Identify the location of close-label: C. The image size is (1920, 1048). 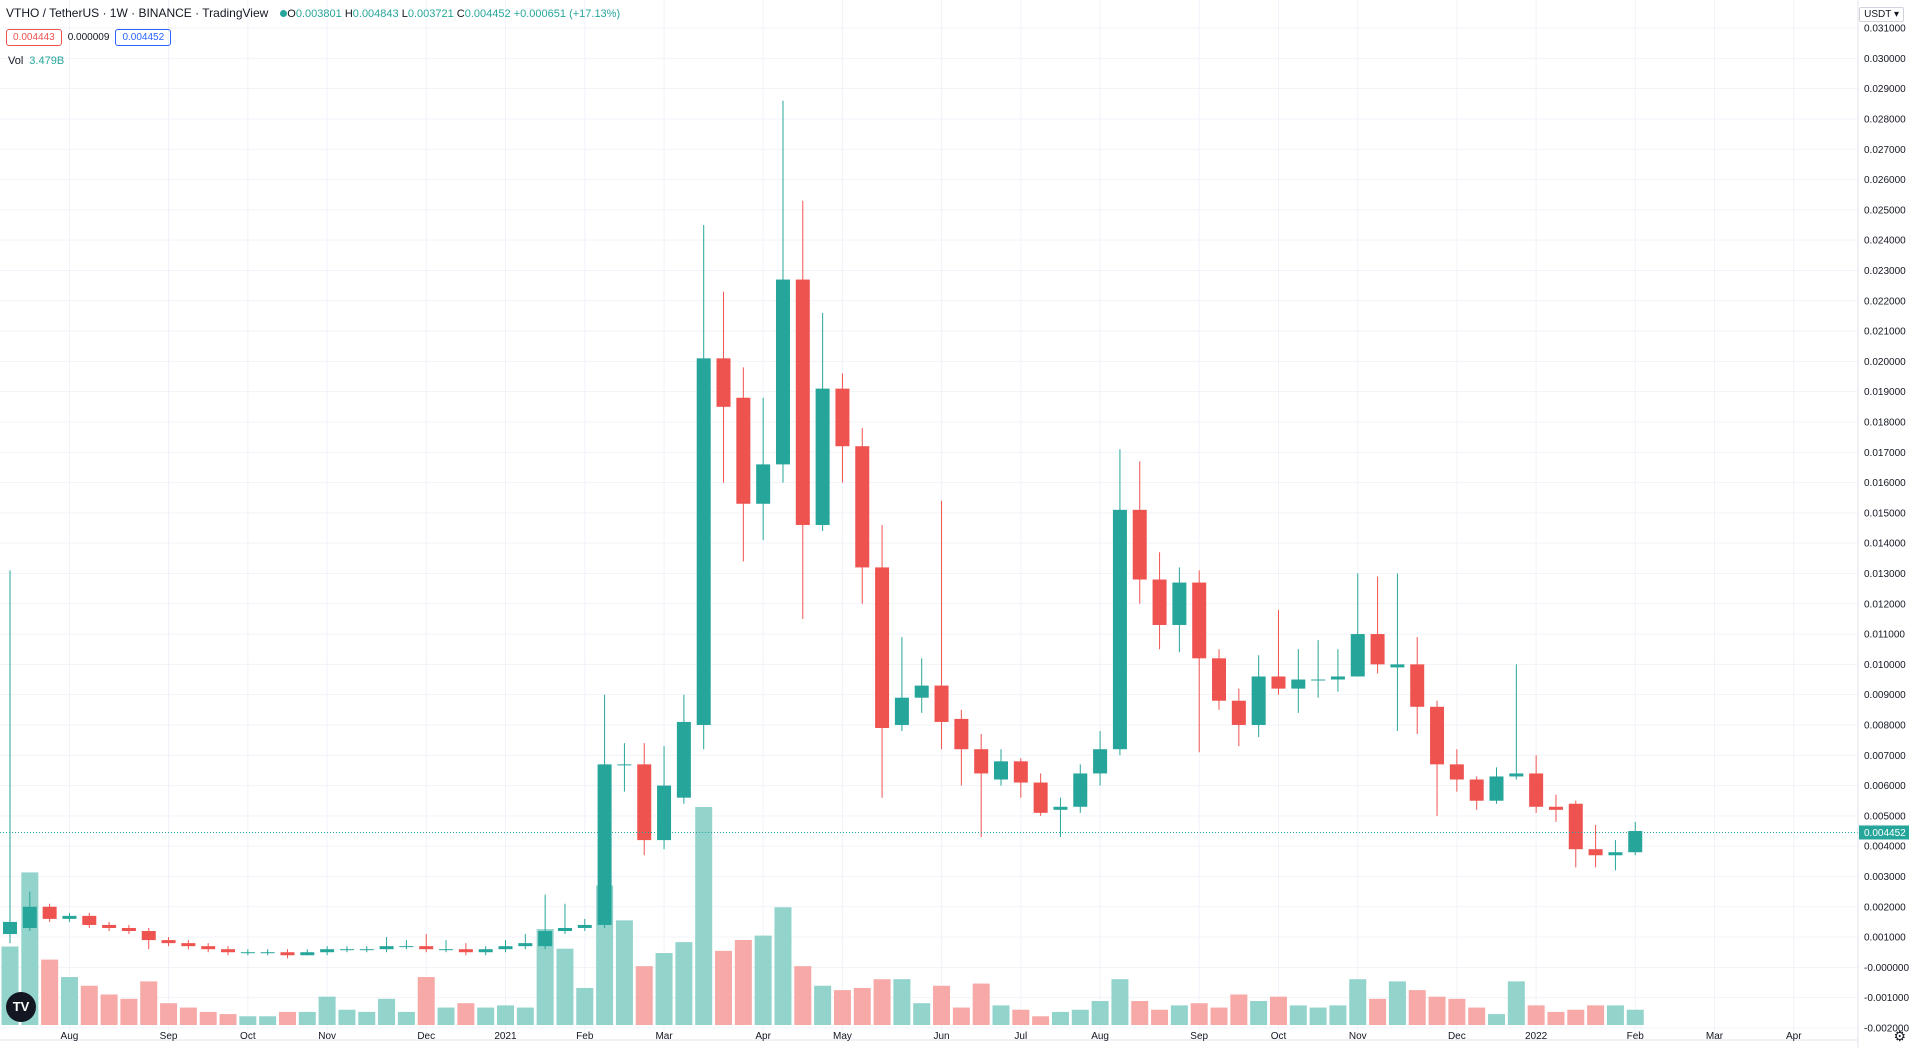
(460, 14).